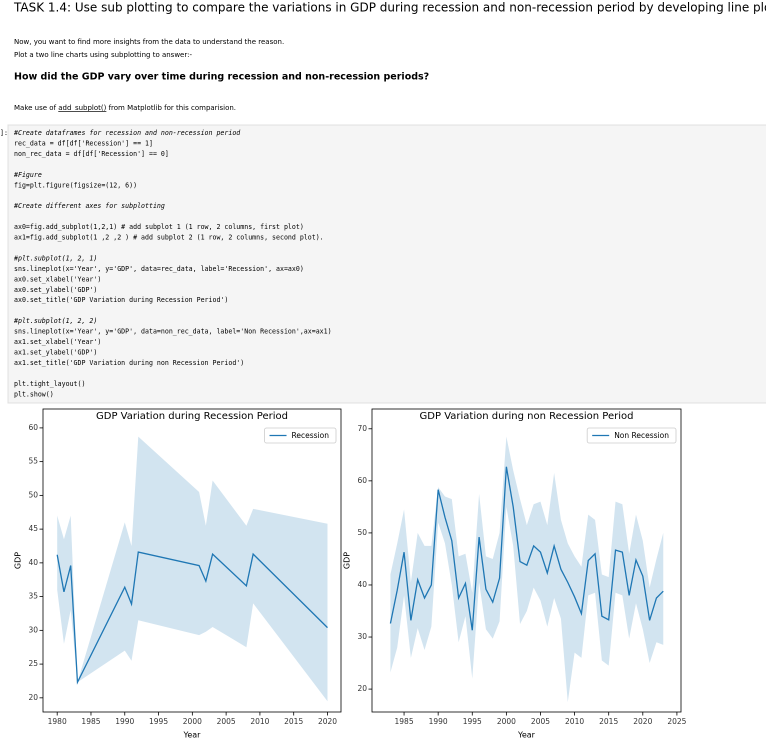  What do you see at coordinates (36, 108) in the screenshot?
I see `instruction-text: Make use of` at bounding box center [36, 108].